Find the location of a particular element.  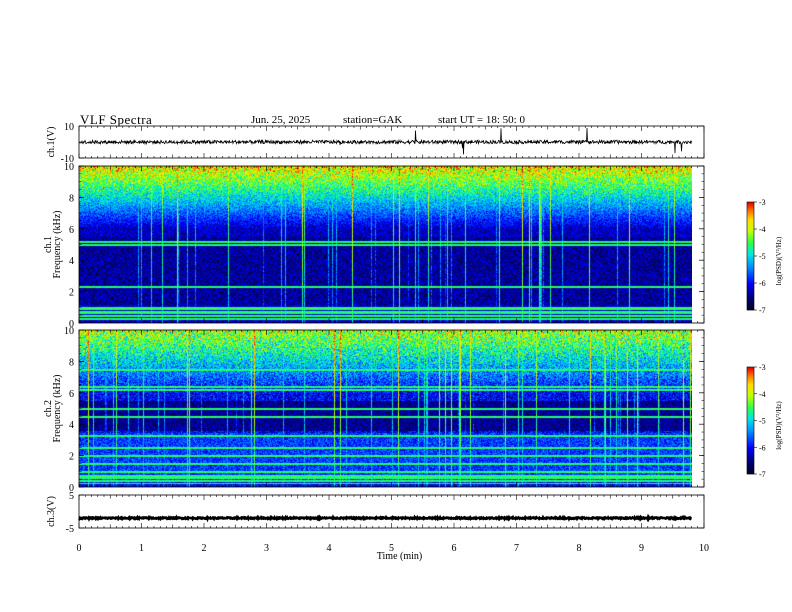

chart-title: VLF Spectra is located at coordinates (116, 119).